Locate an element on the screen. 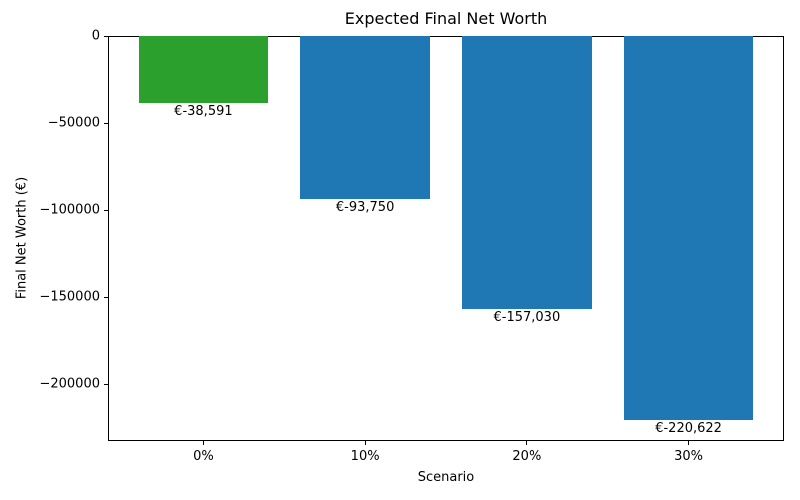  bar-value-label: €-93,750 is located at coordinates (365, 208).